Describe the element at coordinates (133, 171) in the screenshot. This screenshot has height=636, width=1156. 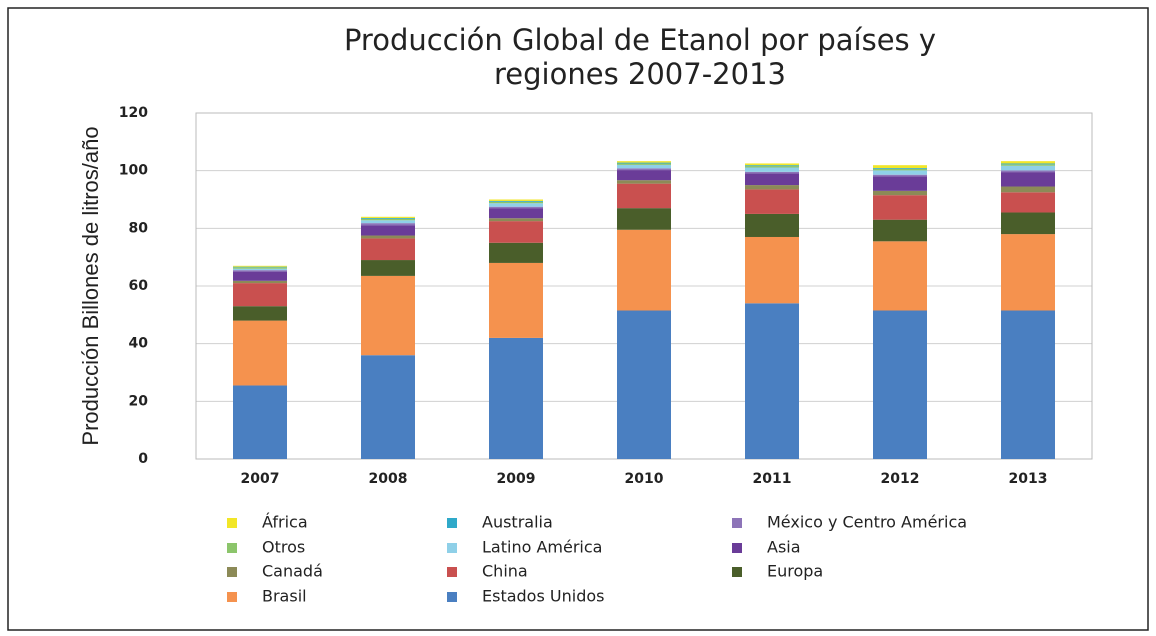
I see `y-tick-label: 100` at that location.